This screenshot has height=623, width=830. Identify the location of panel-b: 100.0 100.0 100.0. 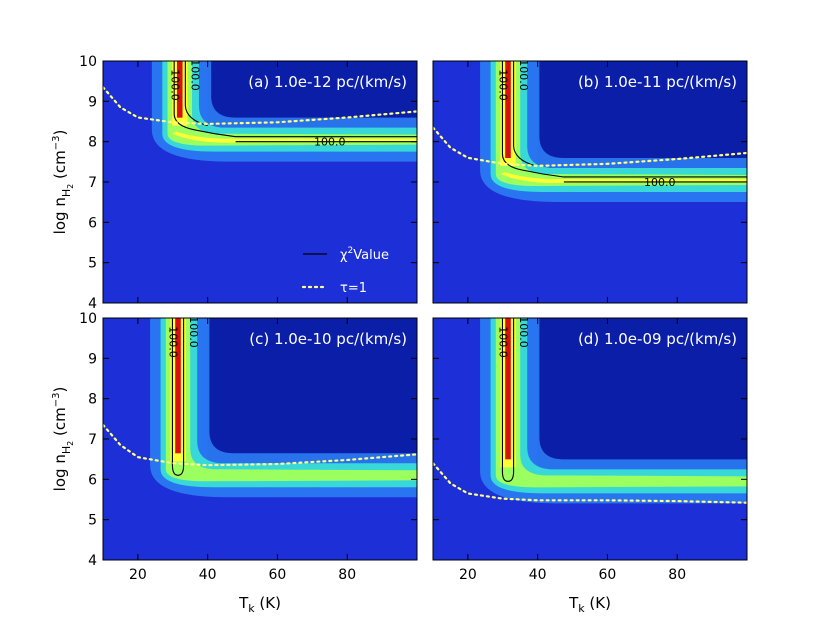
(590, 181).